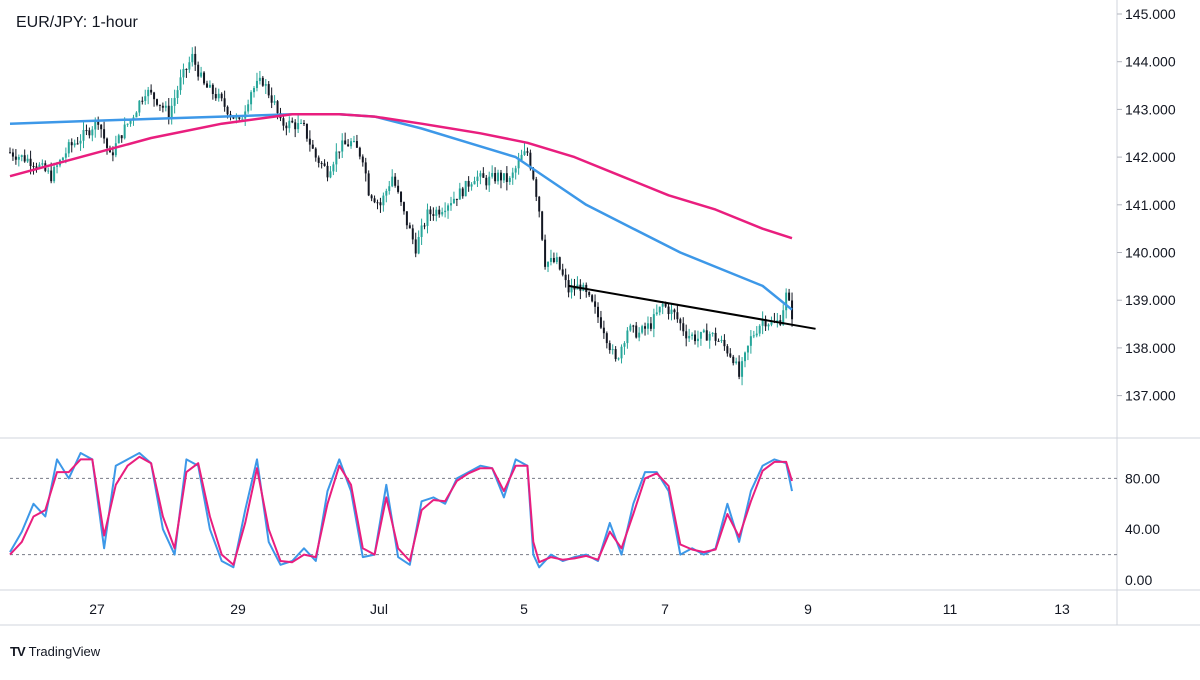 The height and width of the screenshot is (680, 1200). What do you see at coordinates (1150, 157) in the screenshot?
I see `price-tick-label: 142.000` at bounding box center [1150, 157].